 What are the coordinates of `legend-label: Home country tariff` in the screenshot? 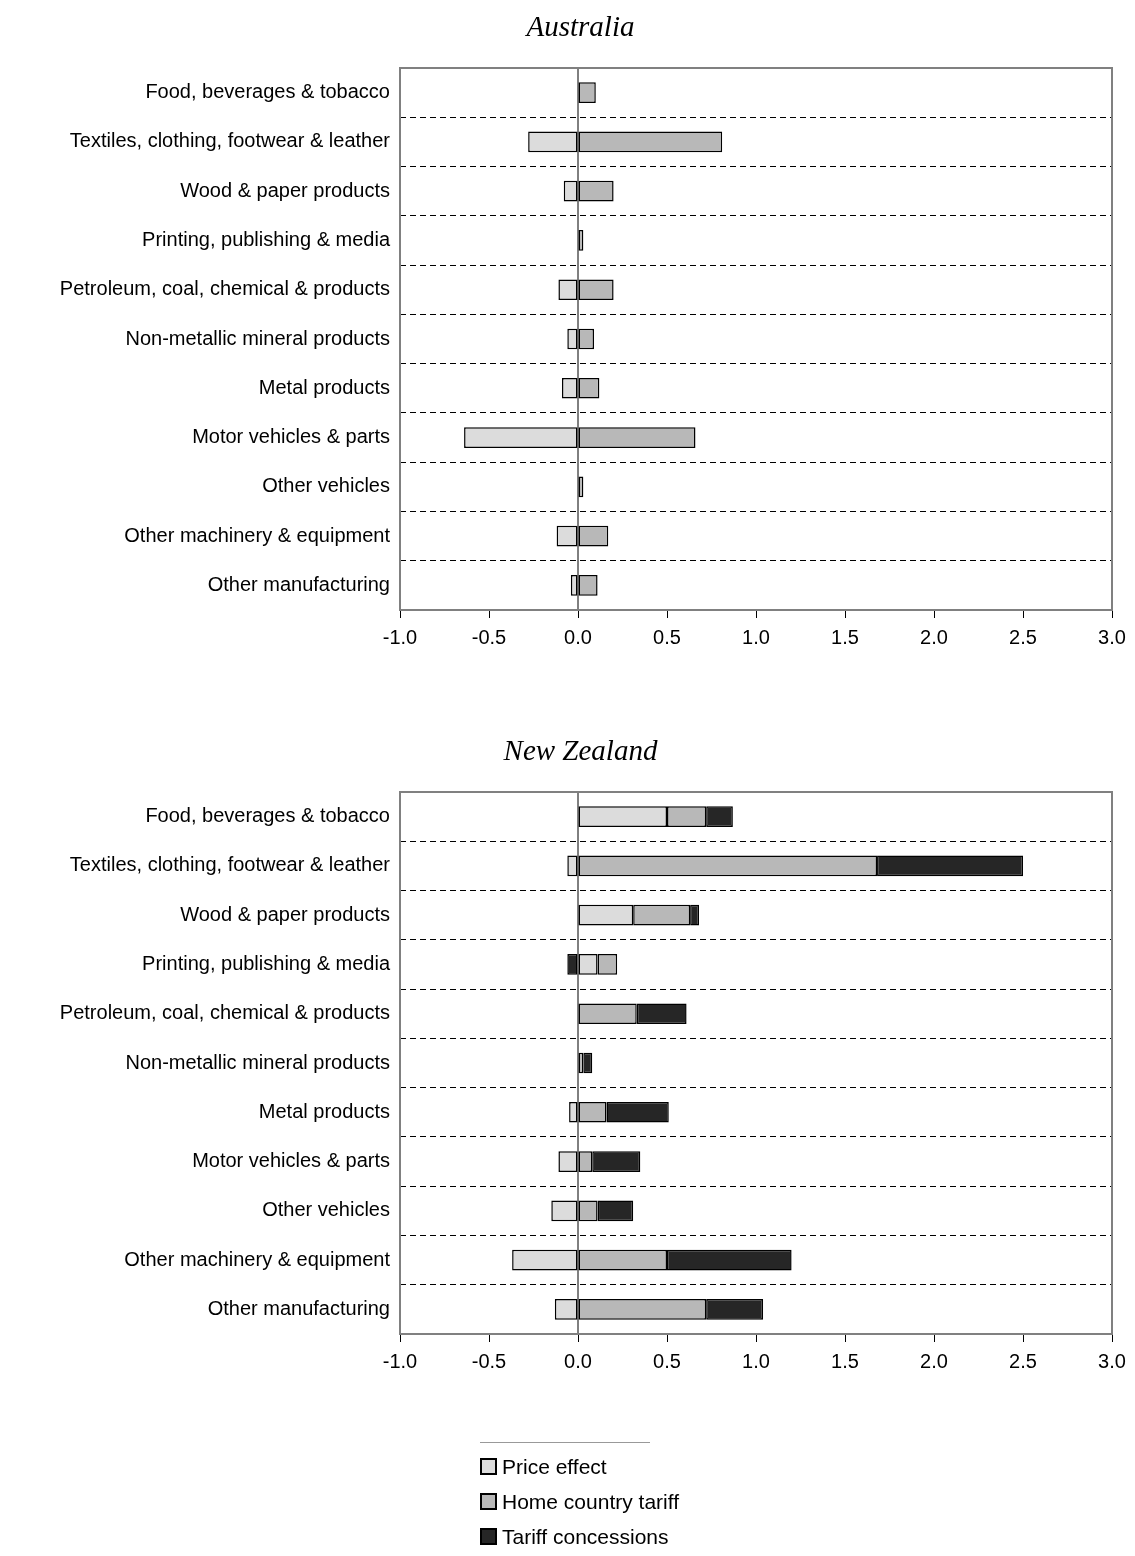 It's located at (591, 1501).